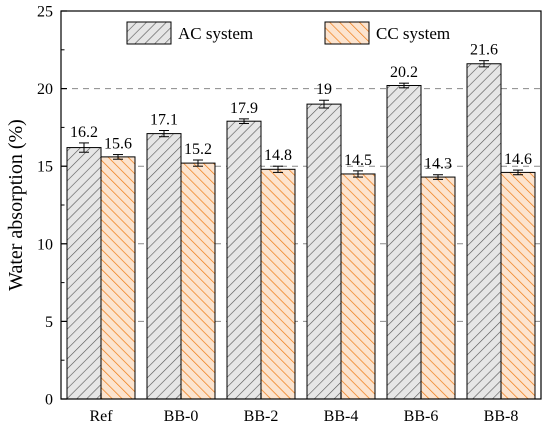 The height and width of the screenshot is (433, 550). I want to click on data-label-cc-system-bb-8: 14.6, so click(518, 159).